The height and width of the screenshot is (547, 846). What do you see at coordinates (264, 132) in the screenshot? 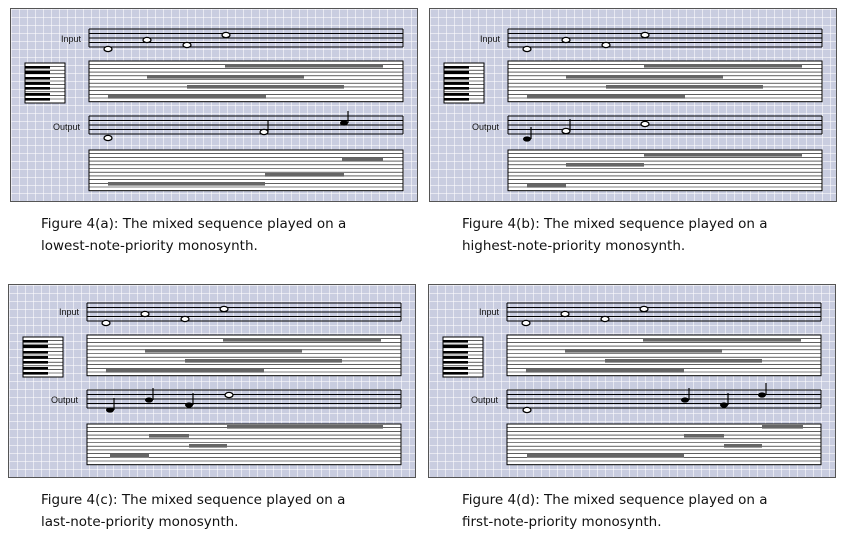
I see `half-note-head` at bounding box center [264, 132].